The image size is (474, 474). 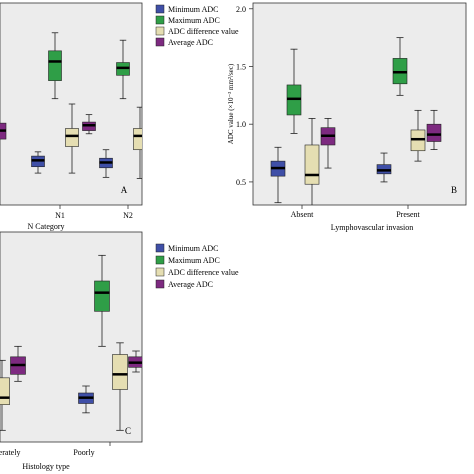 What do you see at coordinates (372, 227) in the screenshot?
I see `x-axis-title: Lymphovascular invasion` at bounding box center [372, 227].